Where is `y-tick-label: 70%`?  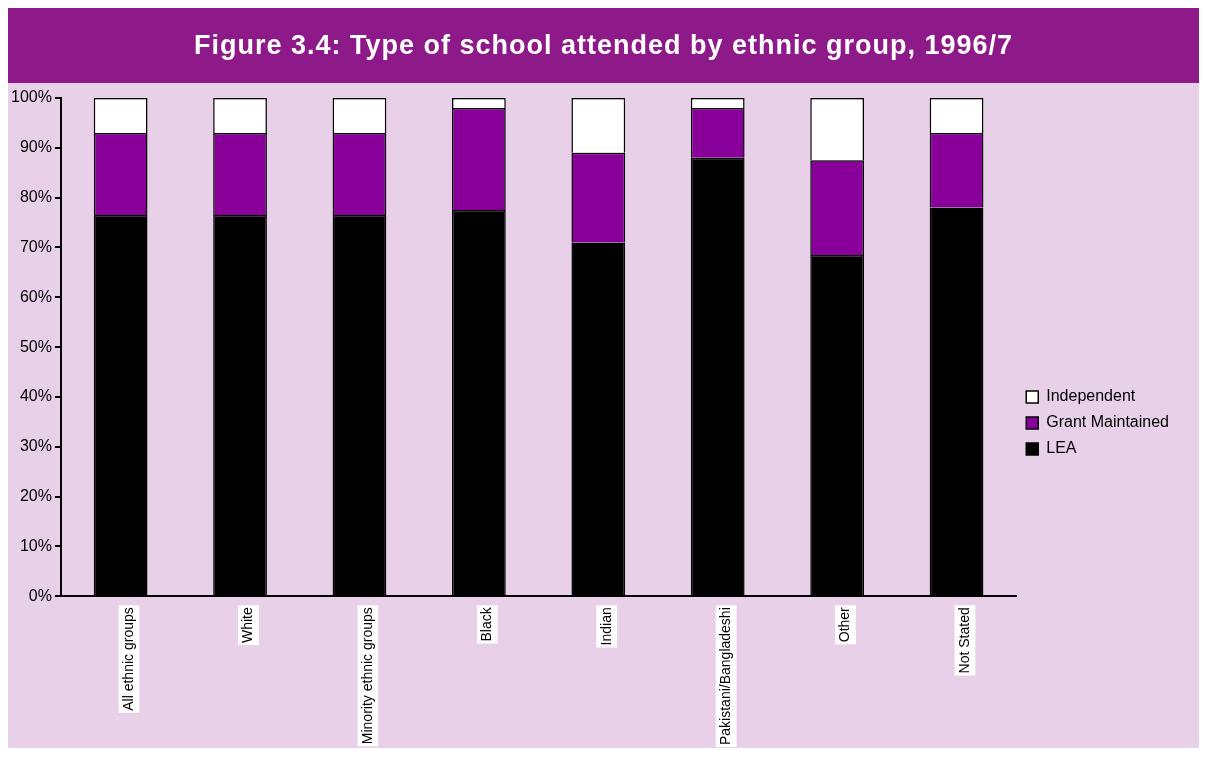 y-tick-label: 70% is located at coordinates (35, 246).